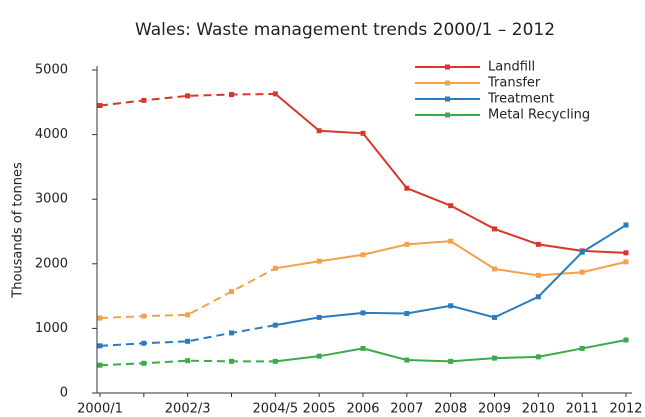  I want to click on x-tick-label: 2009, so click(494, 409).